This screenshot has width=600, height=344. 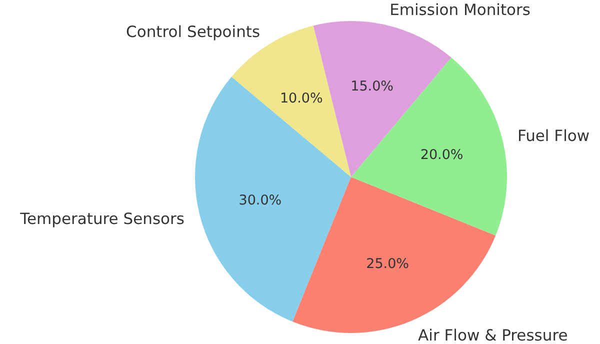 What do you see at coordinates (193, 31) in the screenshot?
I see `slice-label: Control Setpoints` at bounding box center [193, 31].